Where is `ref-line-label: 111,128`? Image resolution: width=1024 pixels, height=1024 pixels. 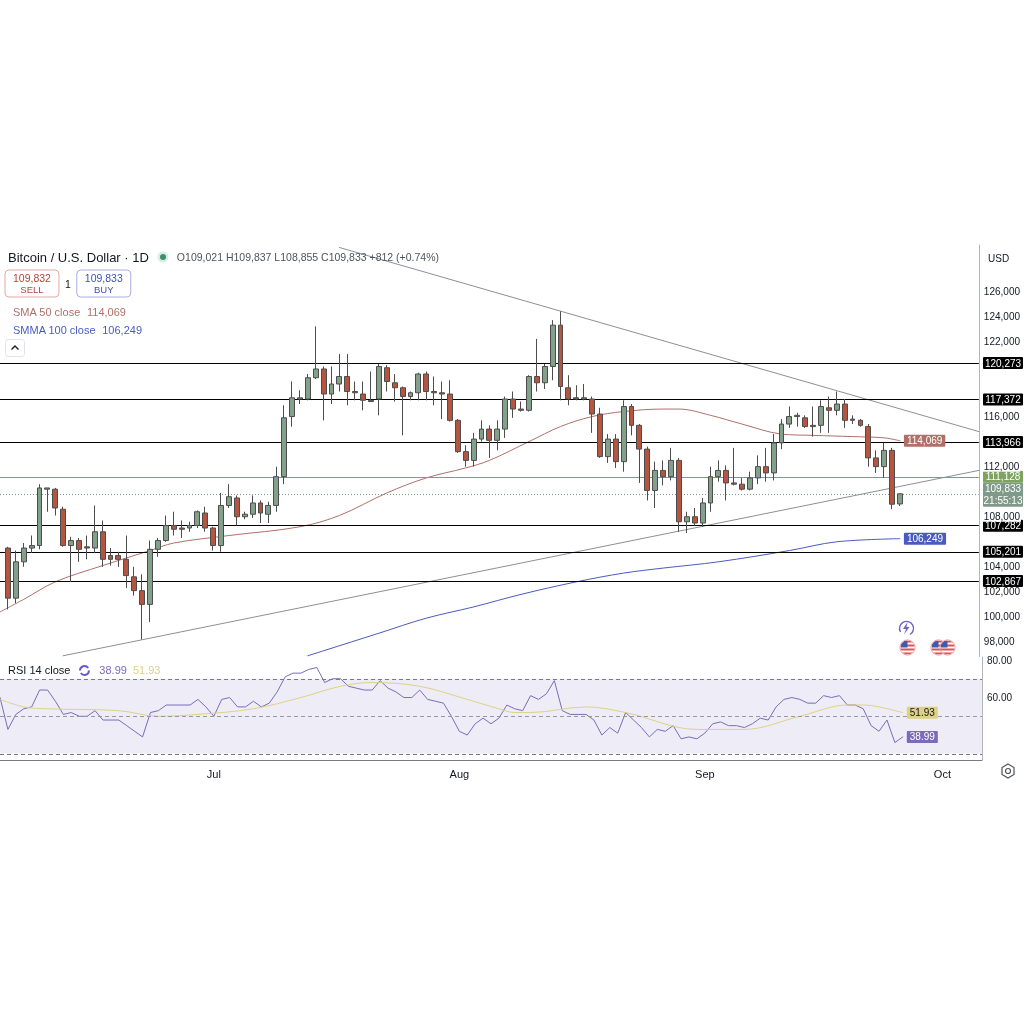
ref-line-label: 111,128 is located at coordinates (1003, 477).